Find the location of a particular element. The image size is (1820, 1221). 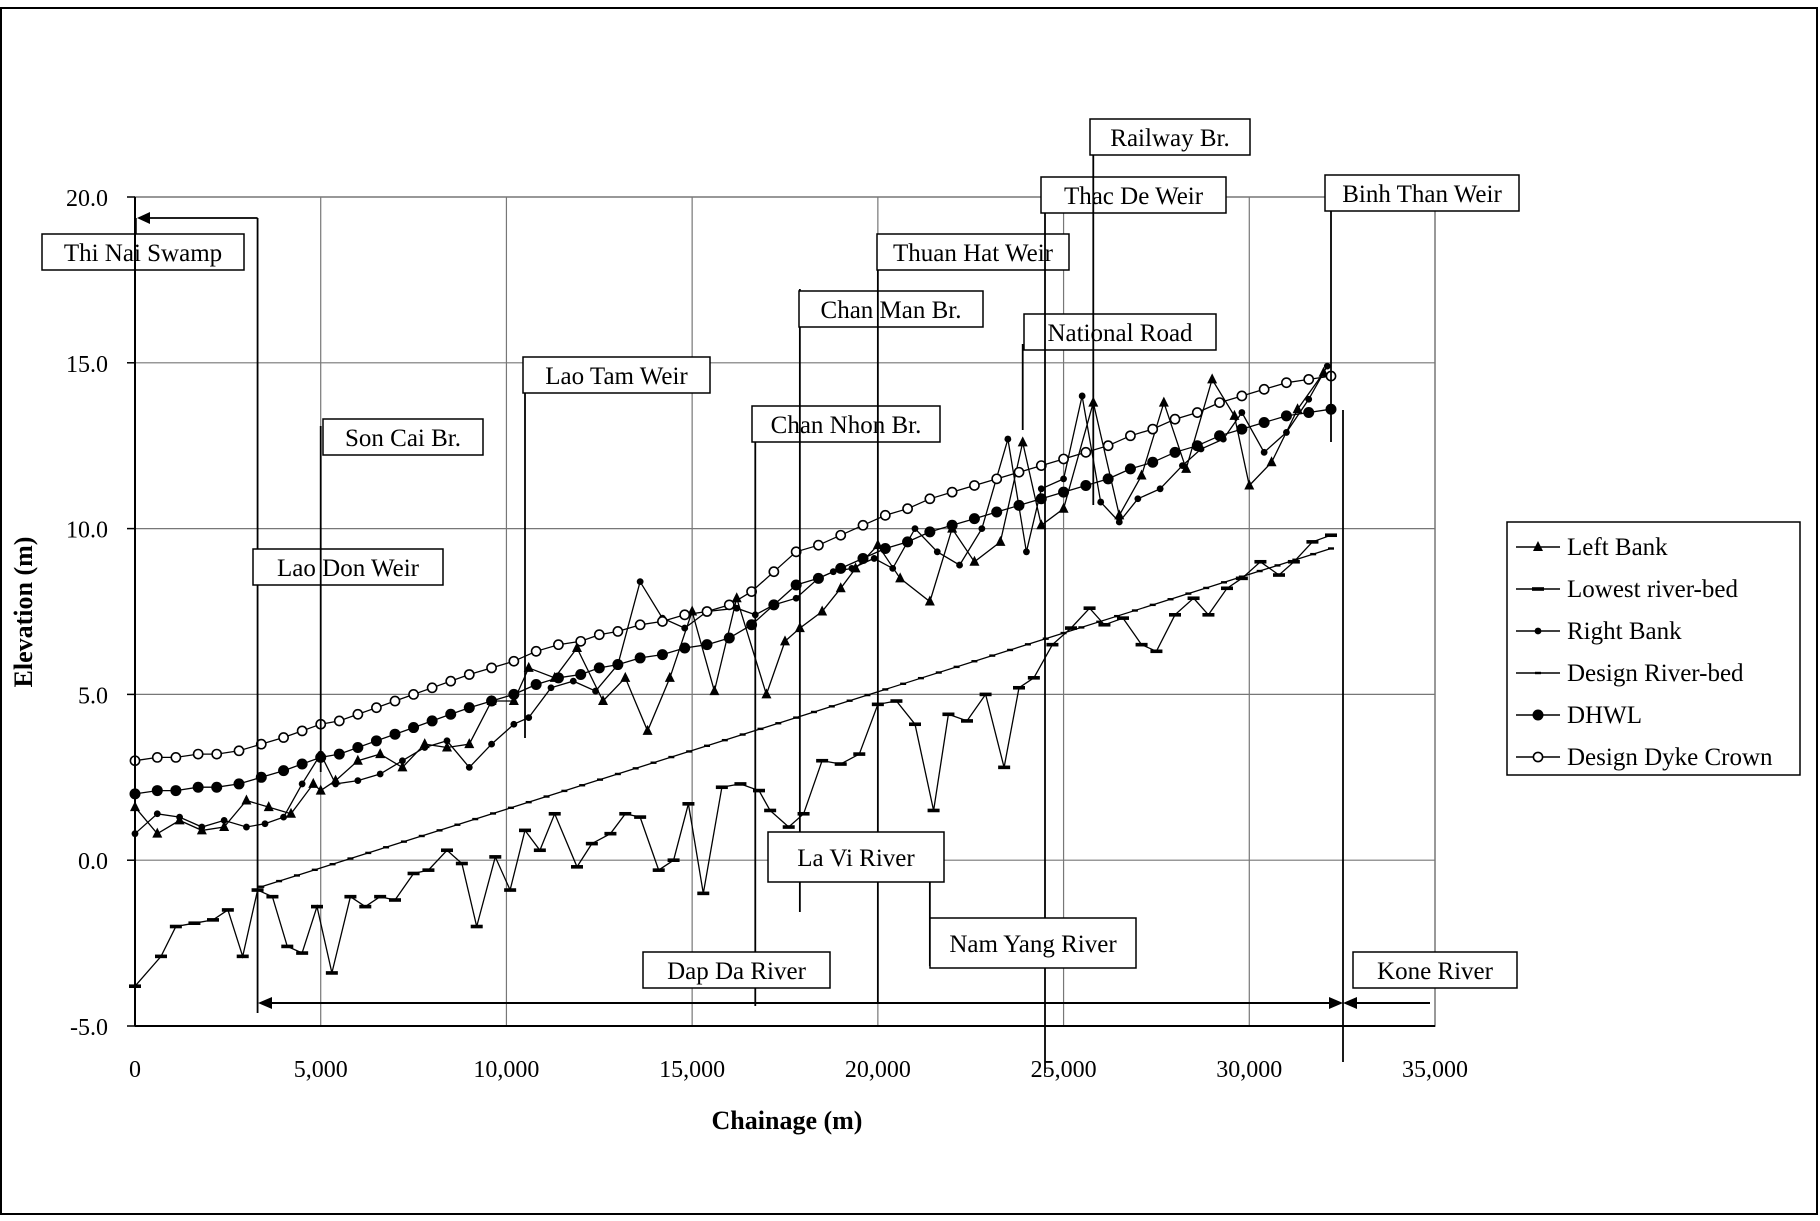

annotation-chan-nhon-br-: Chan Nhon Br. is located at coordinates (846, 424).